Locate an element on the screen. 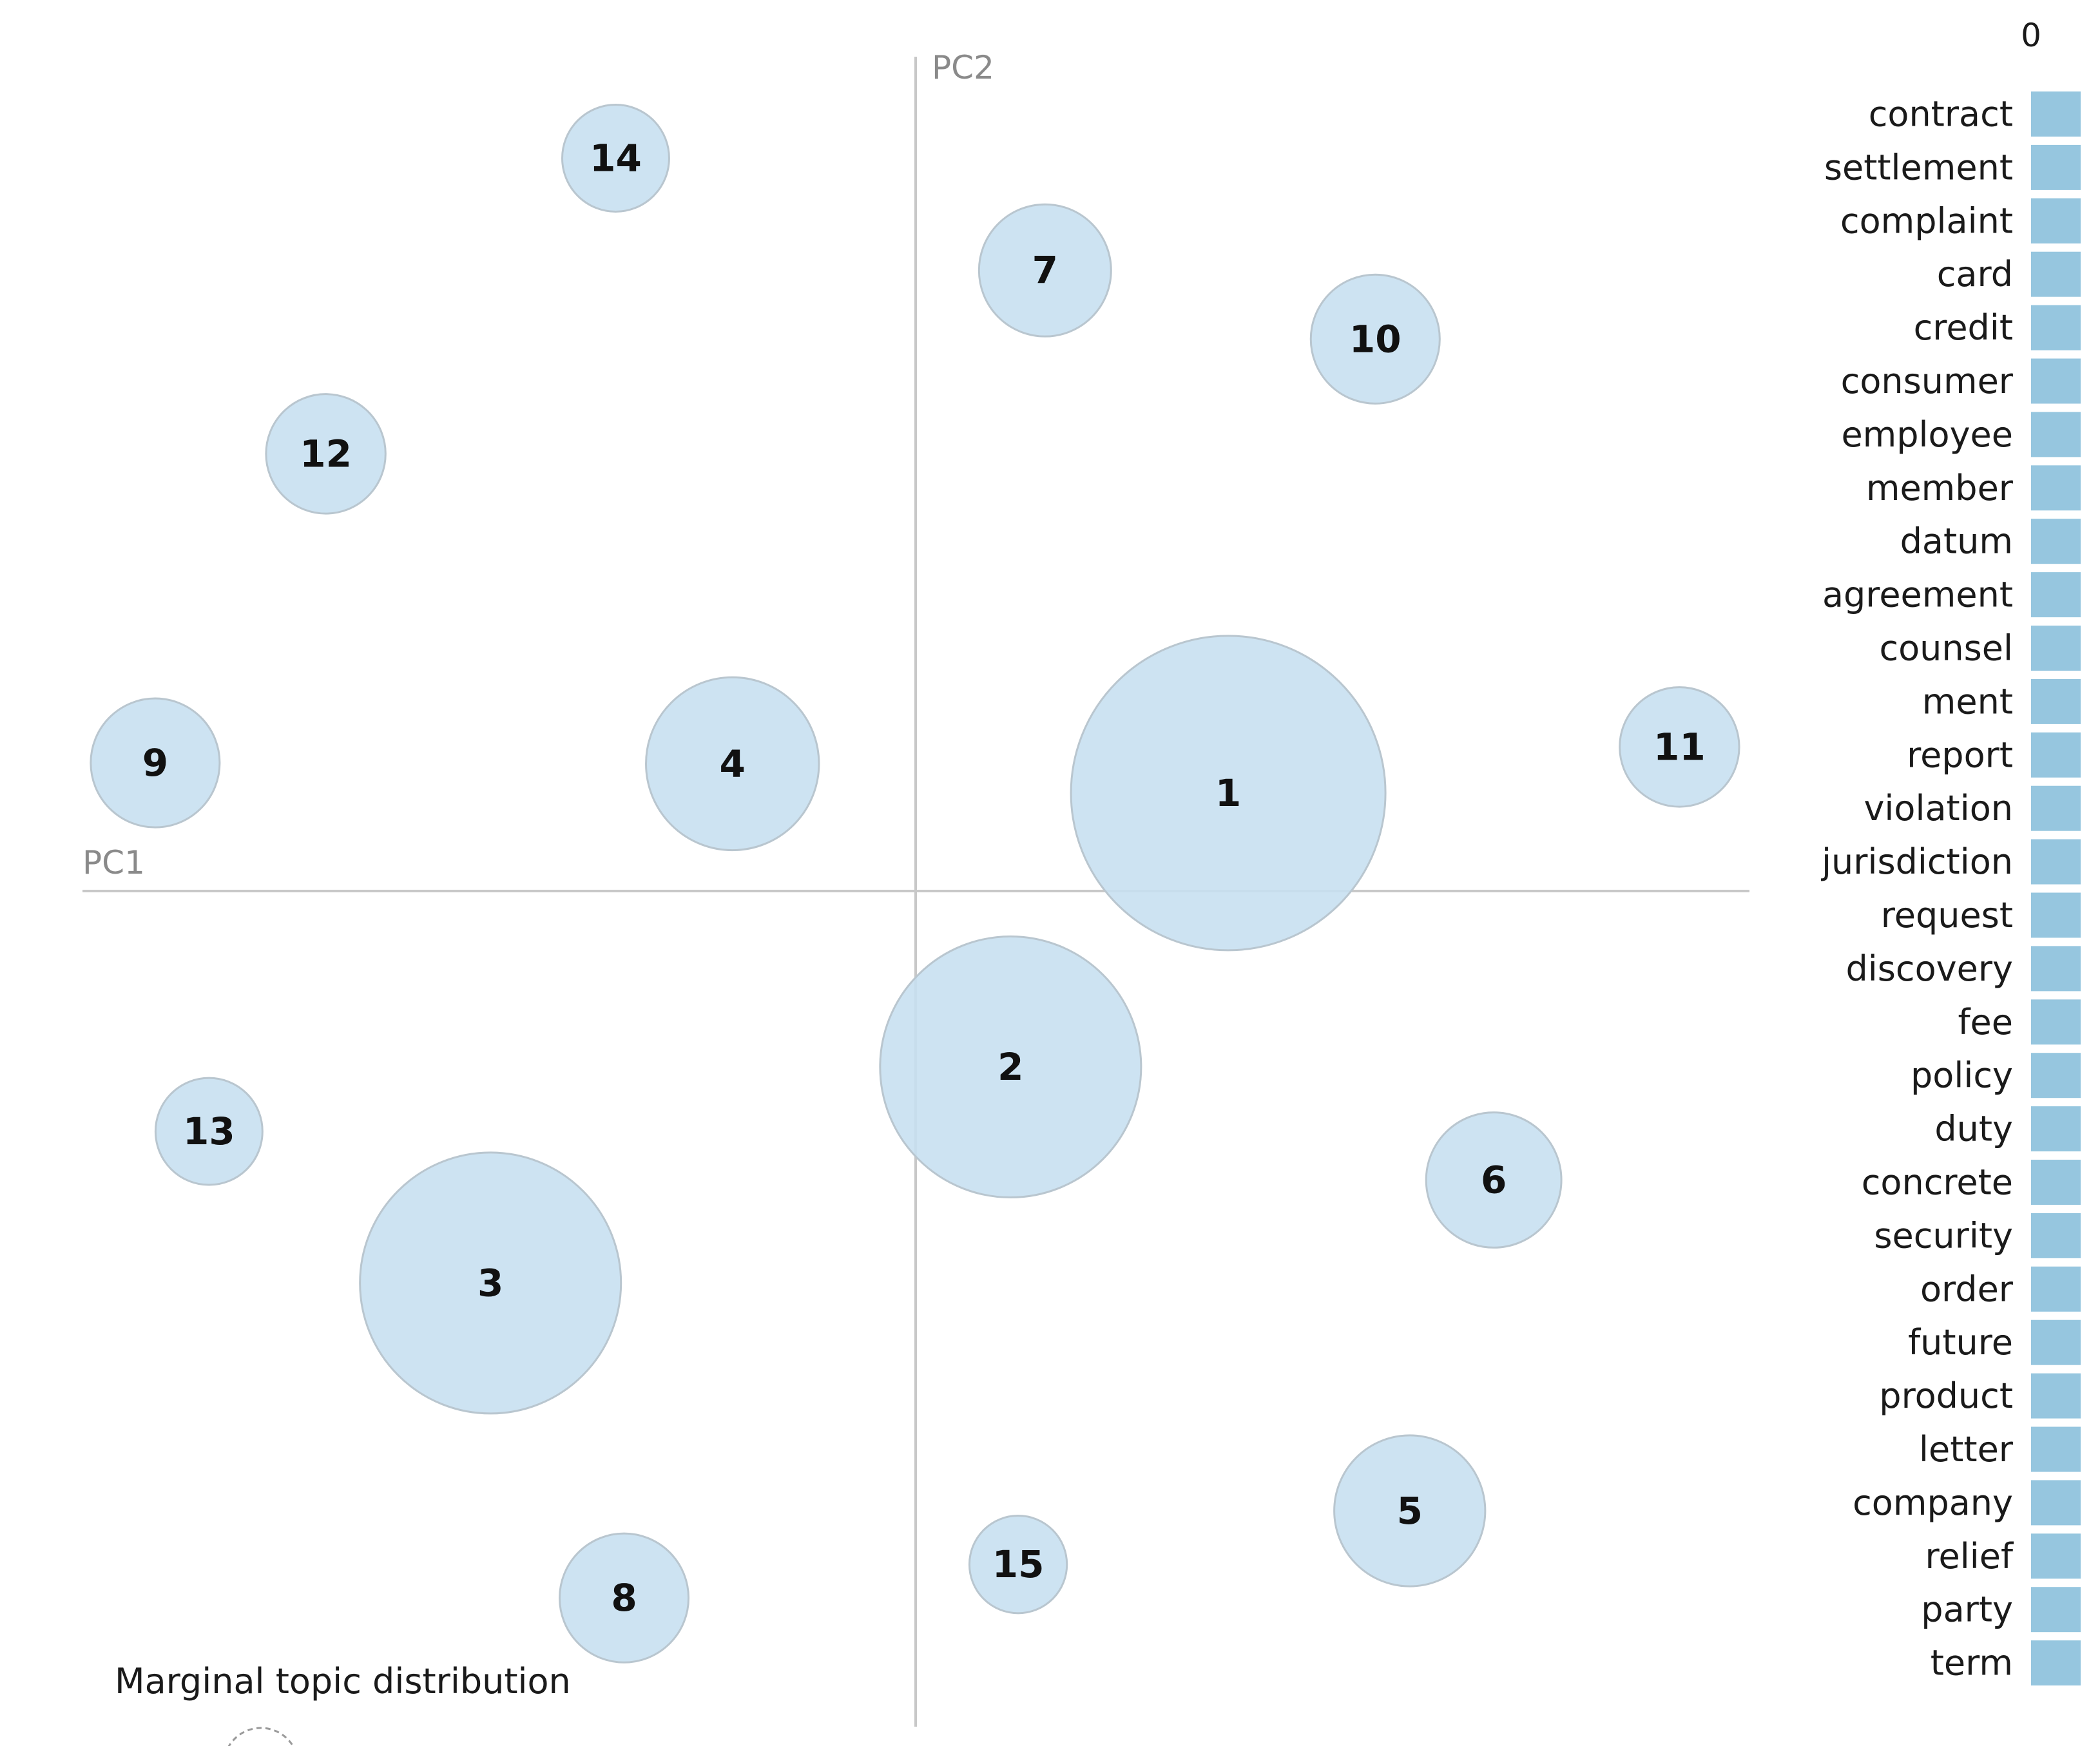  term-label-order: order is located at coordinates (1967, 1289).